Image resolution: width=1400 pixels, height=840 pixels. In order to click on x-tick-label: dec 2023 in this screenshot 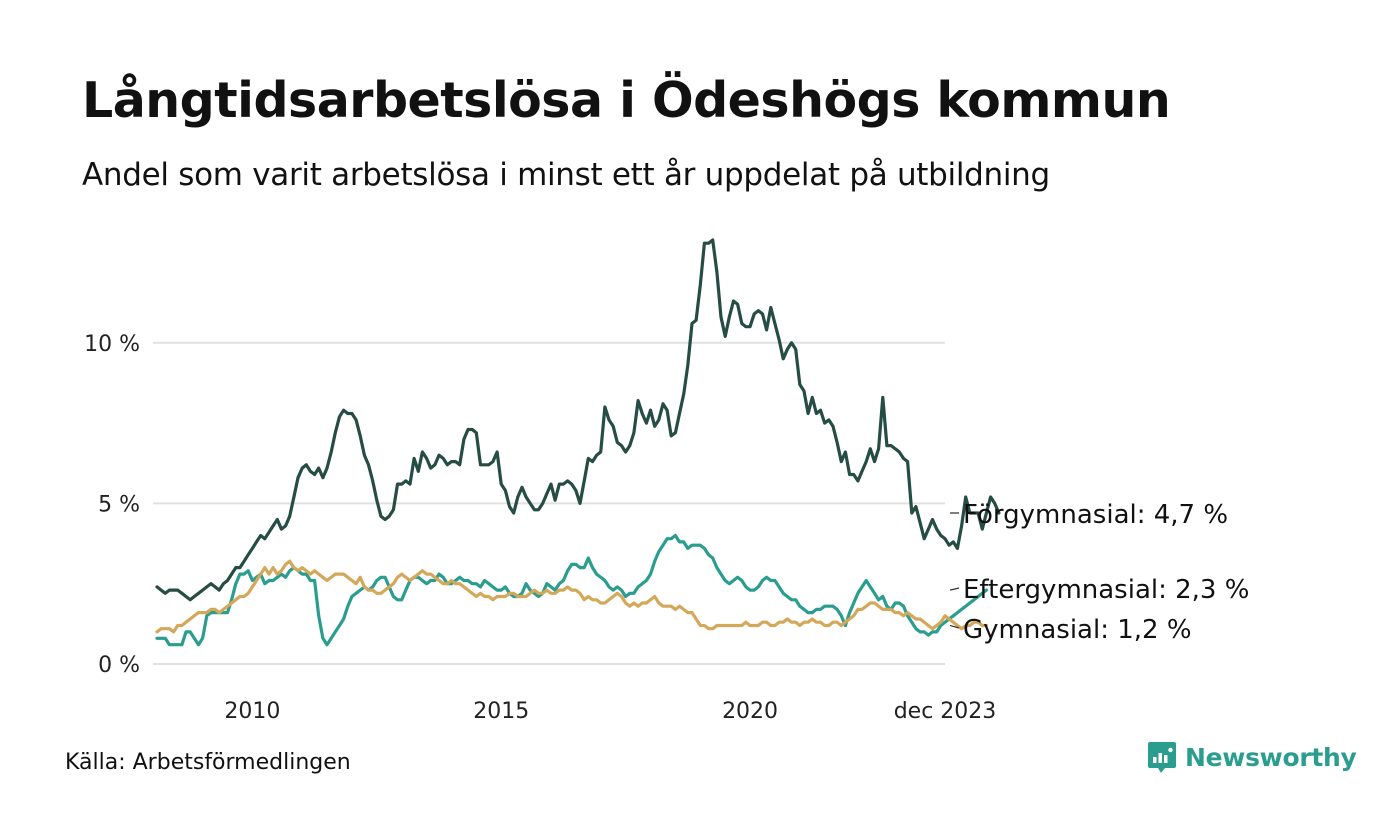, I will do `click(945, 711)`.